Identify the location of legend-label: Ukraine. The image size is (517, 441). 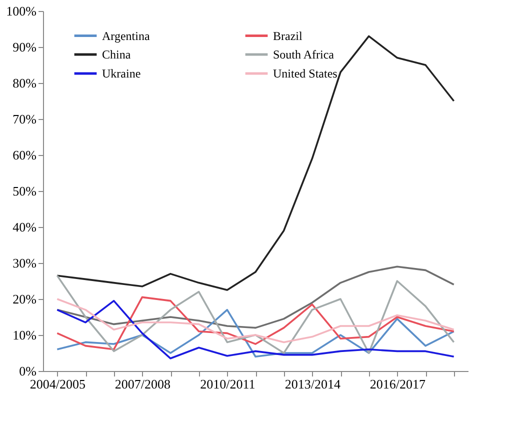
(121, 73).